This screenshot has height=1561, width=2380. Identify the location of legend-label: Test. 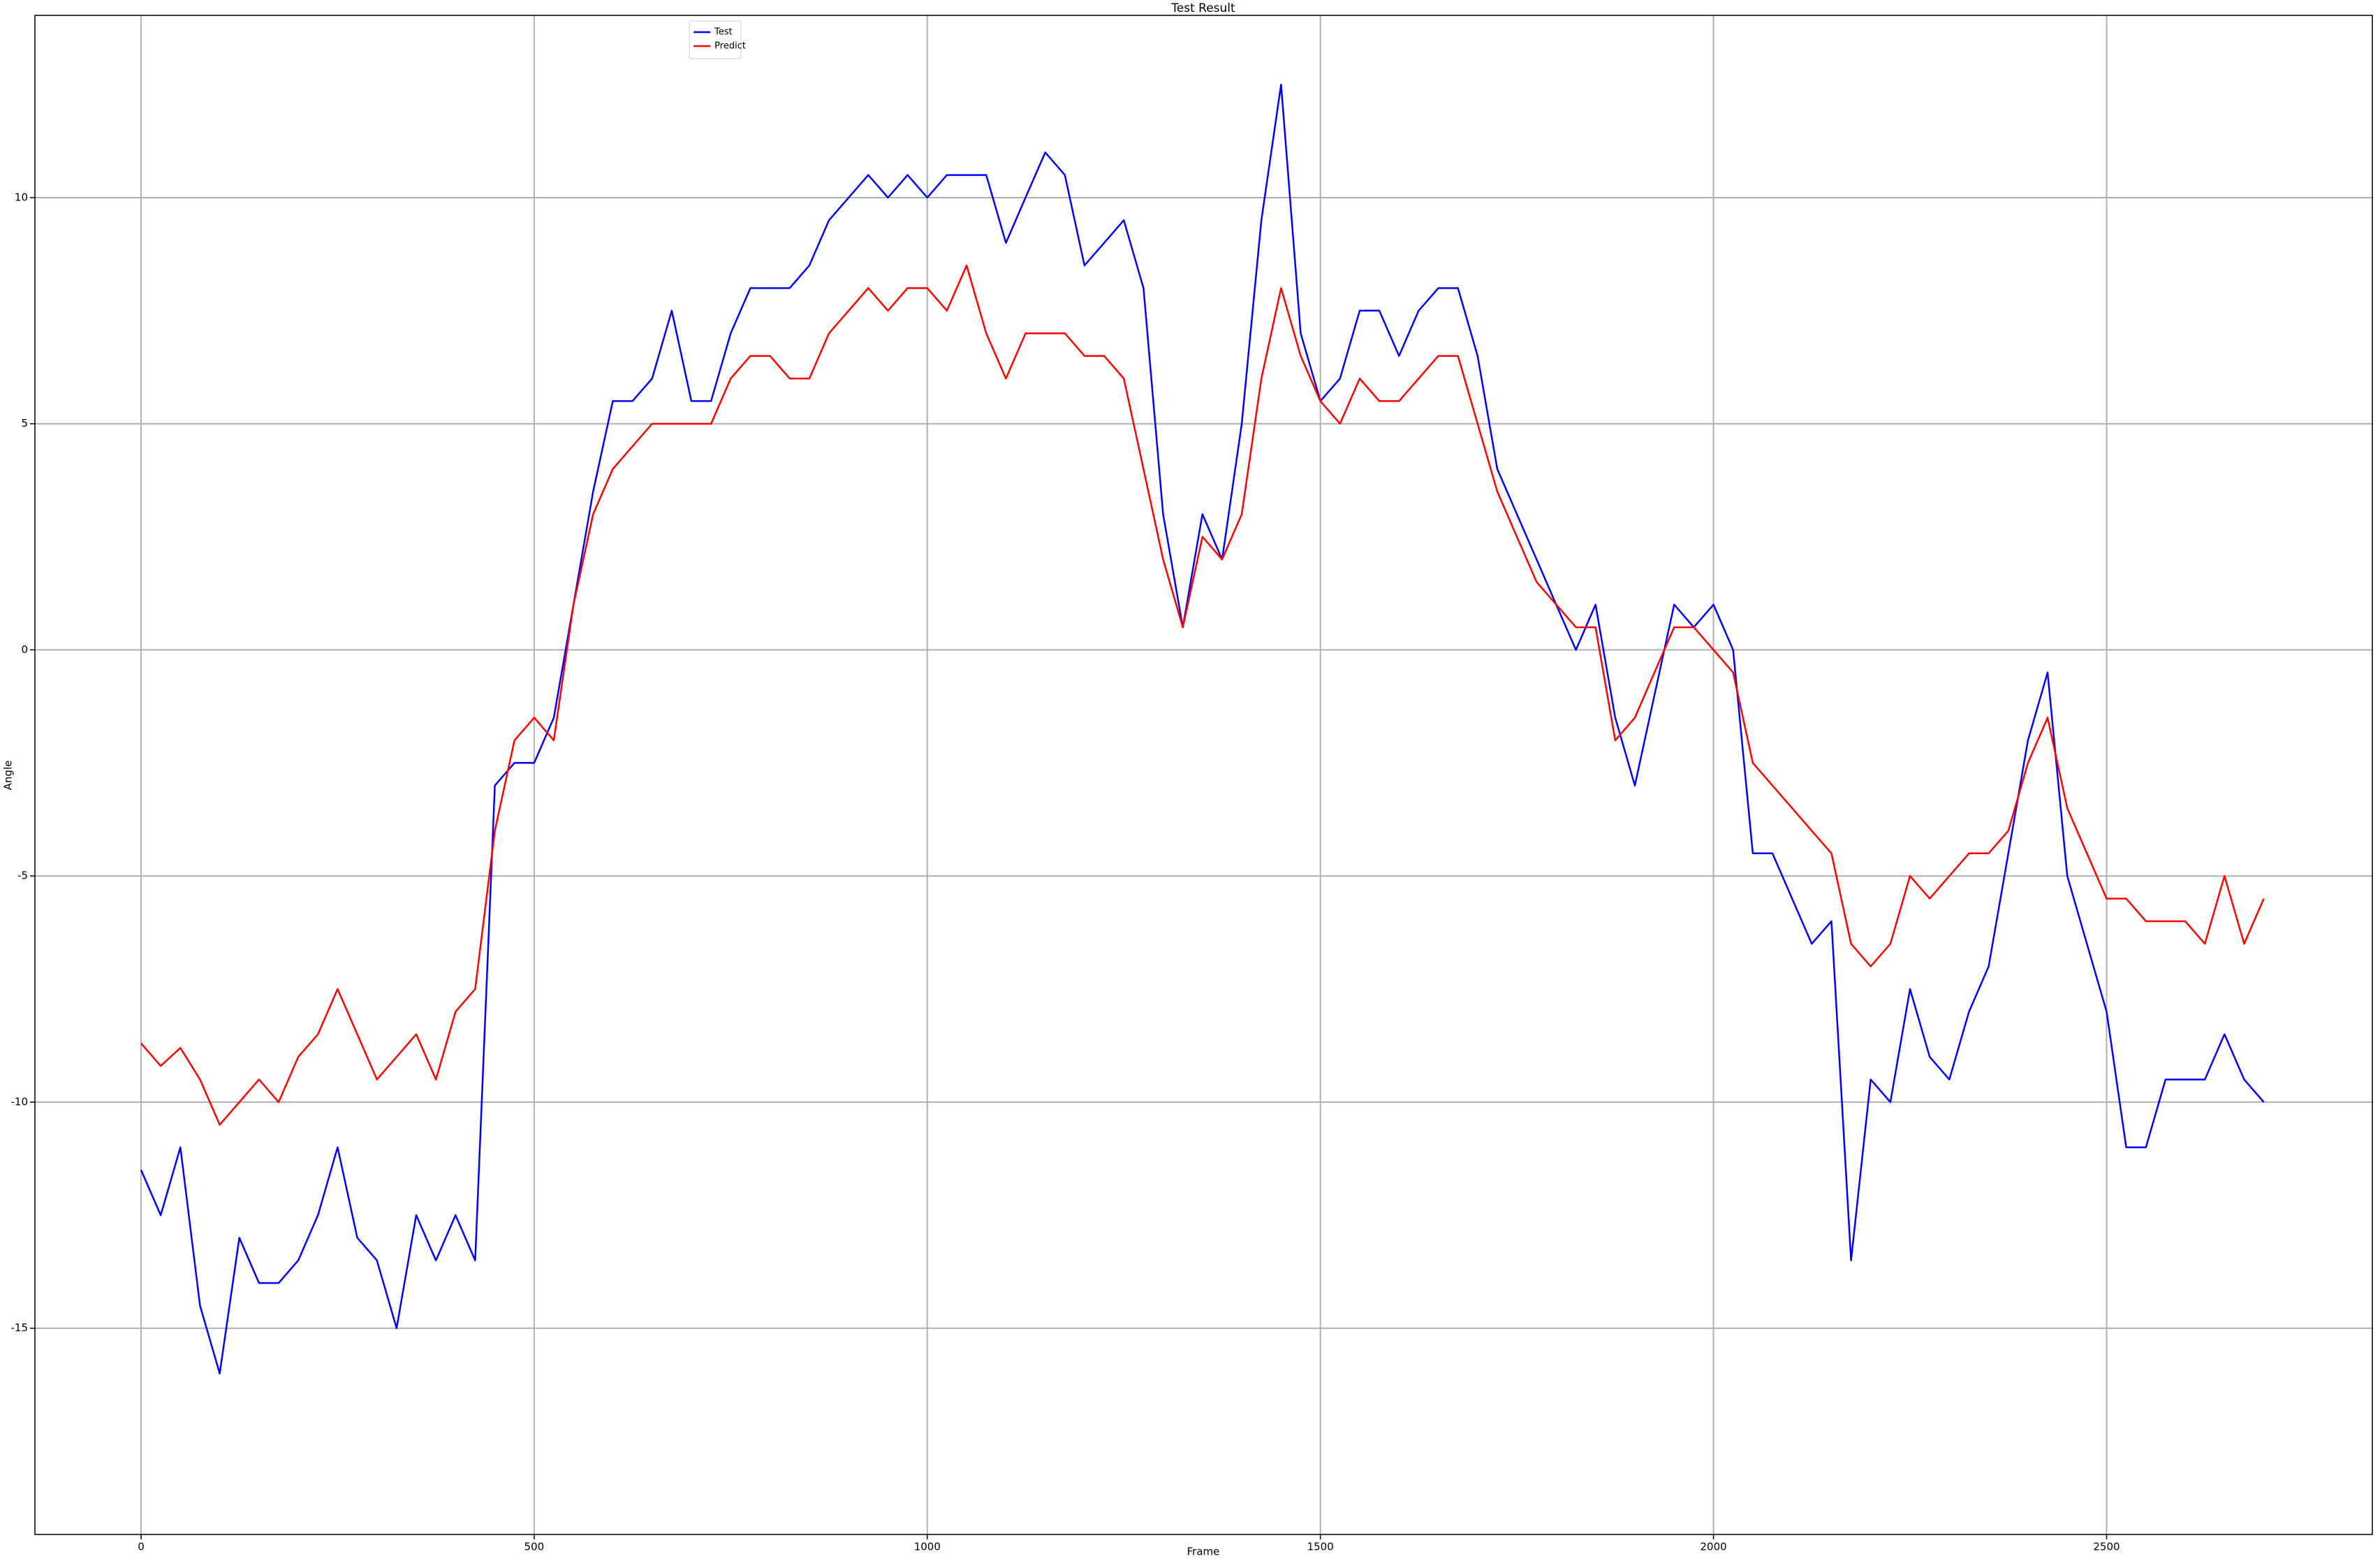
(723, 32).